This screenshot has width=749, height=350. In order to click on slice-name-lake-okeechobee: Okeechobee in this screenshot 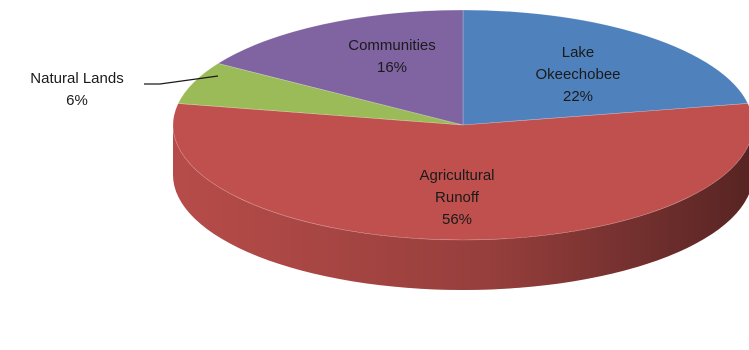, I will do `click(577, 74)`.